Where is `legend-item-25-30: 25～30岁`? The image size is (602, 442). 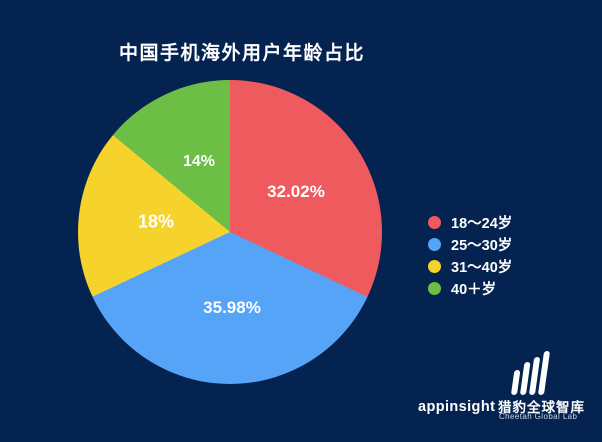 legend-item-25-30: 25～30岁 is located at coordinates (470, 244).